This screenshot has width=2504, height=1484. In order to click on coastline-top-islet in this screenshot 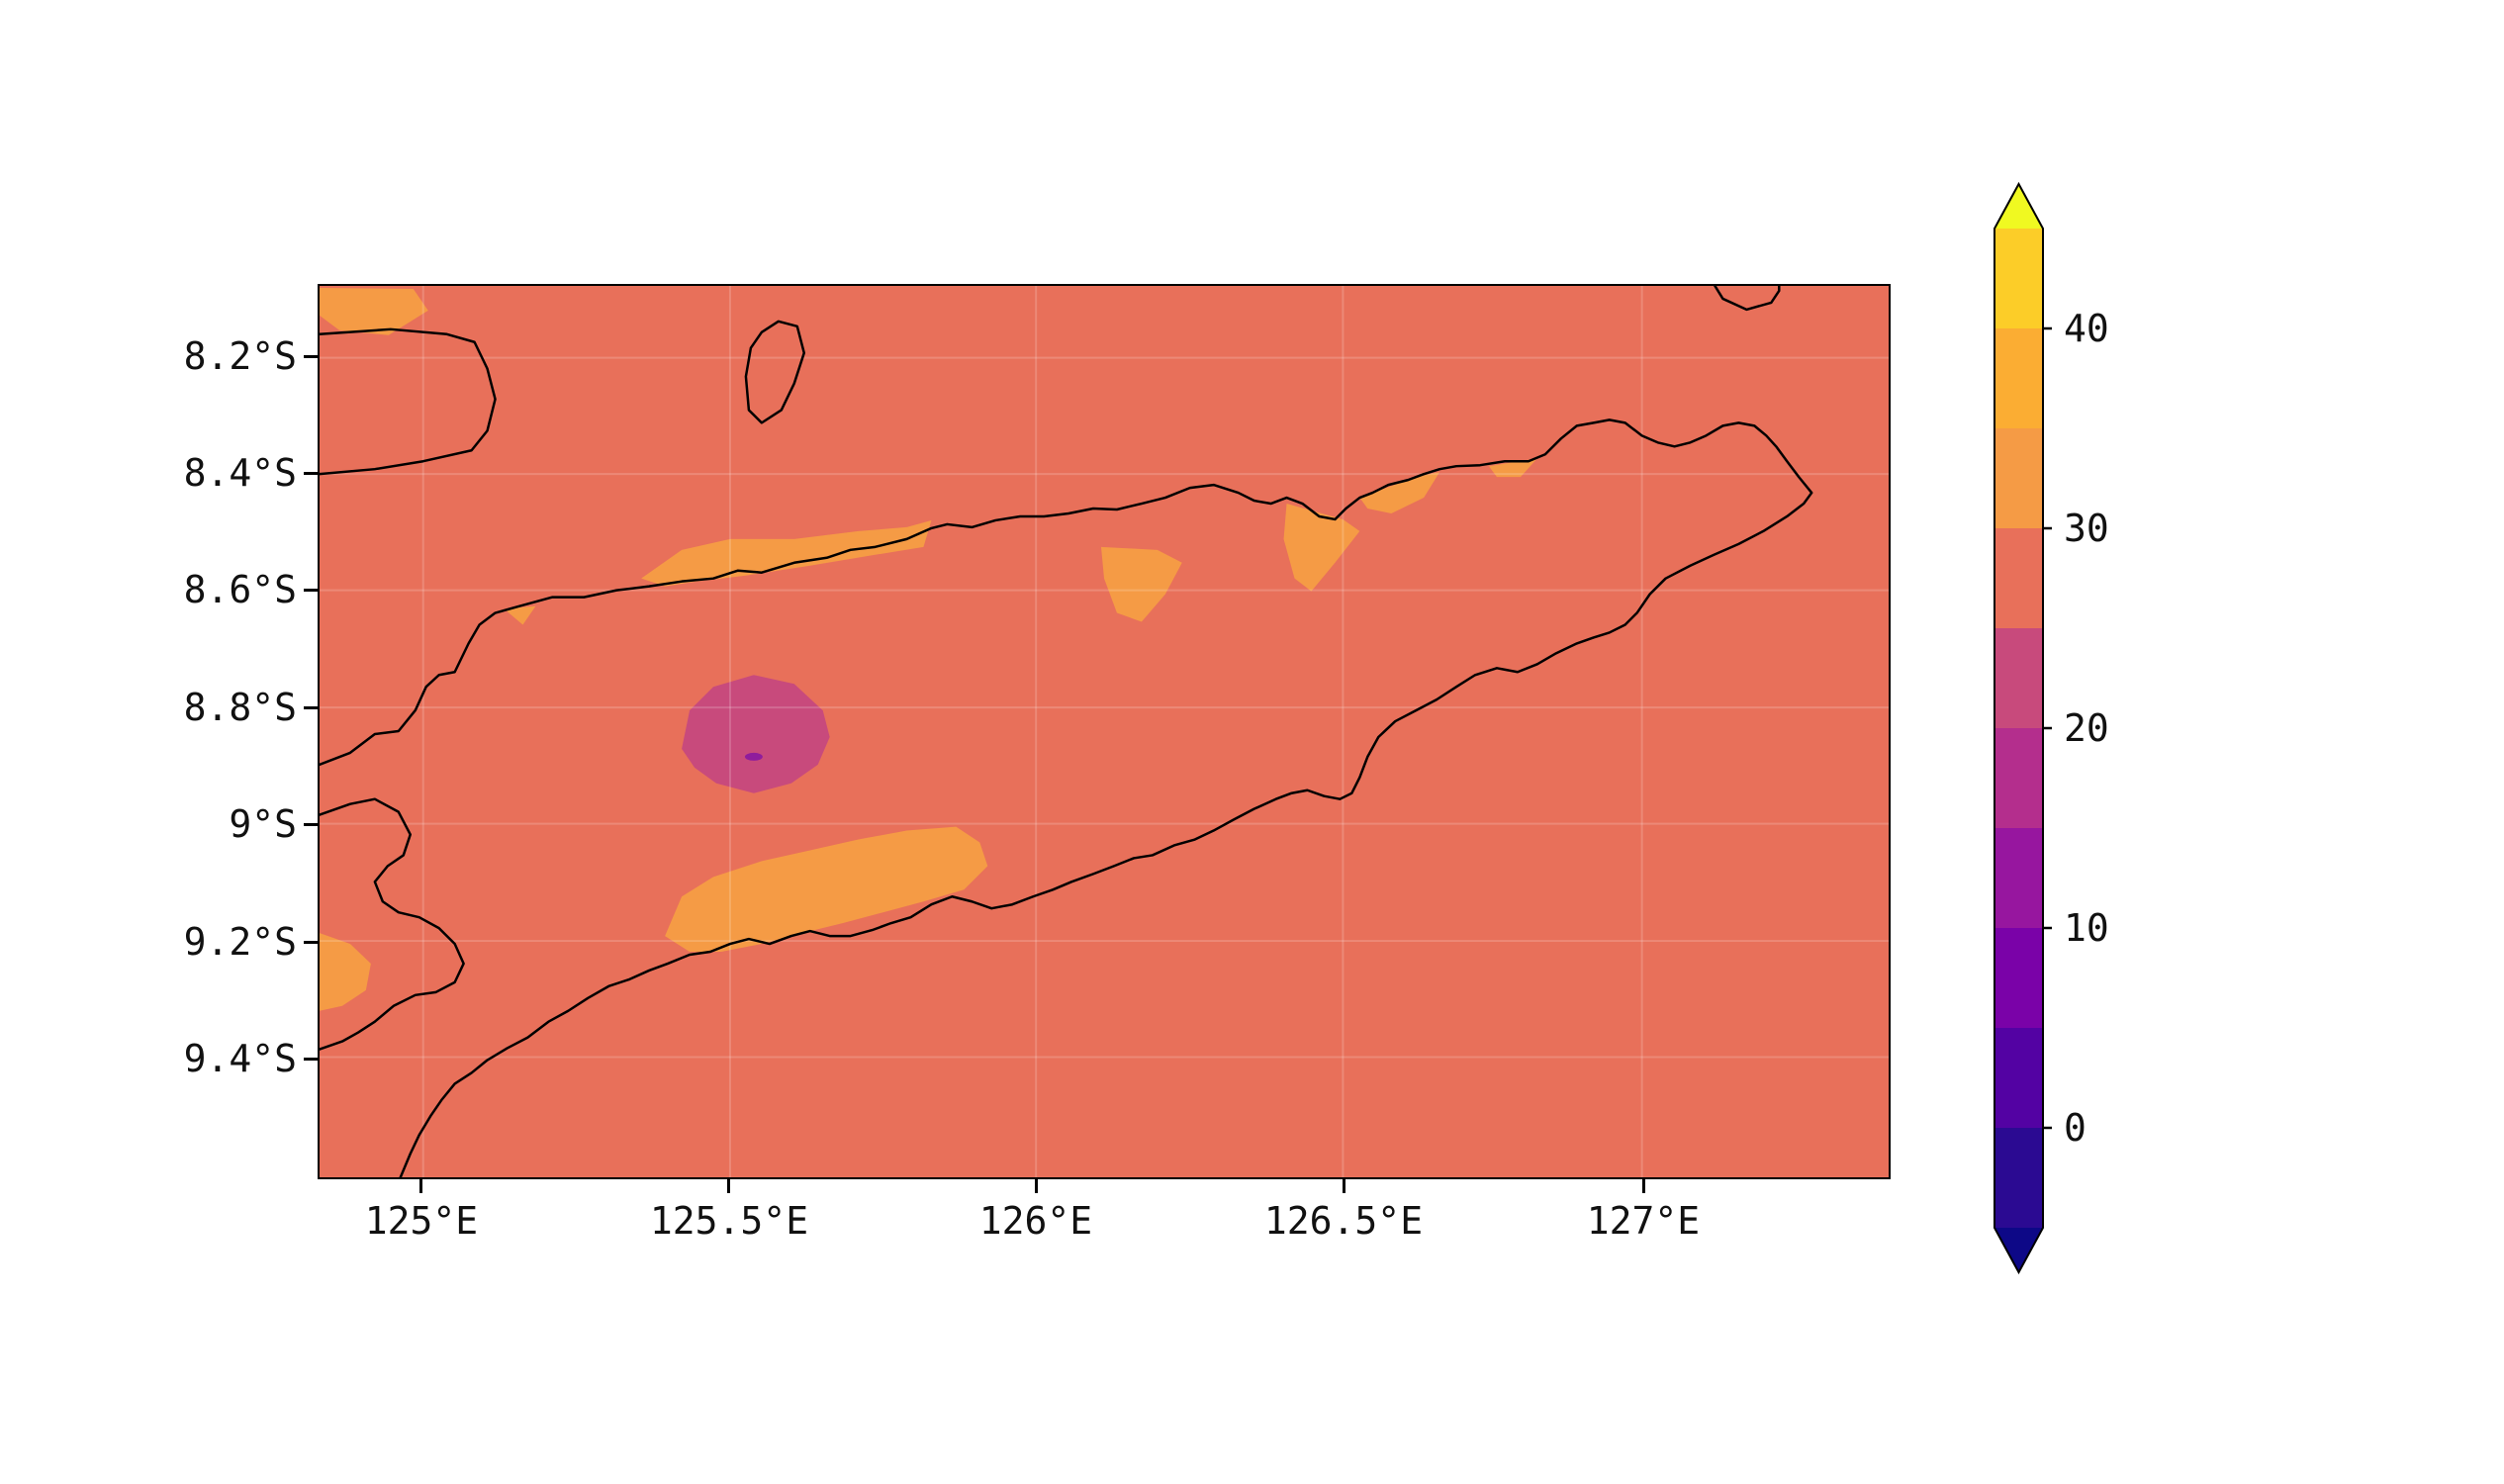, I will do `click(1747, 299)`.